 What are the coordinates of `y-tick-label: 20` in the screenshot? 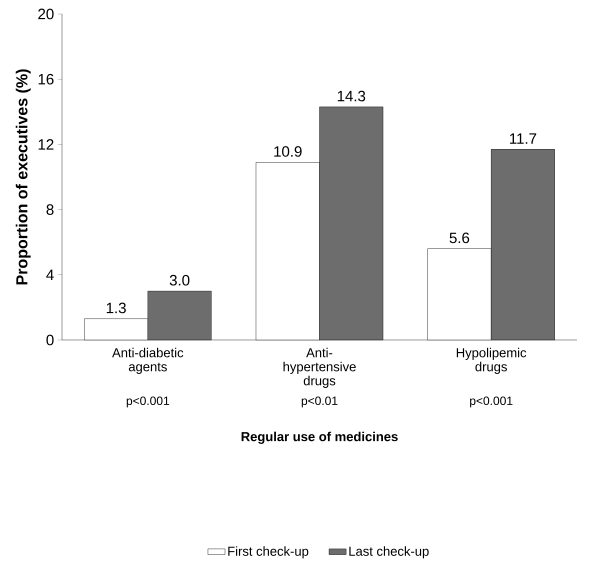 It's located at (46, 14).